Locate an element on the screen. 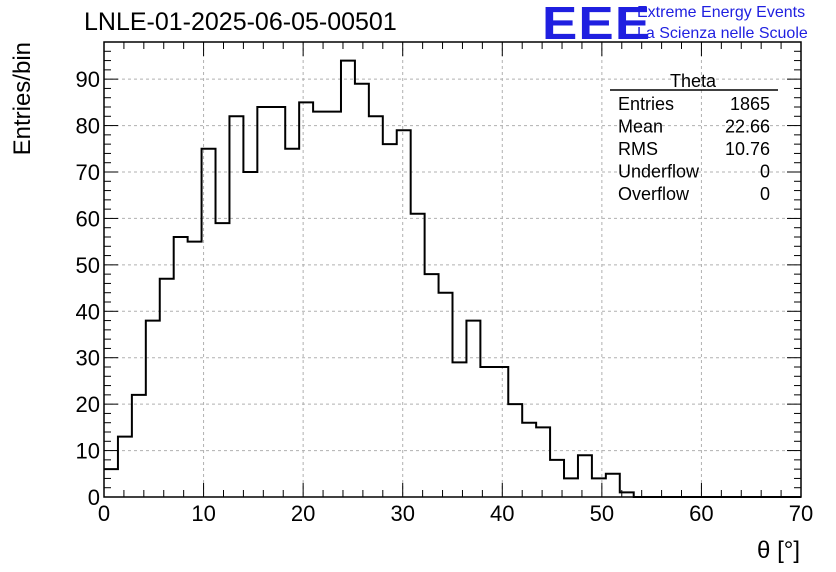 This screenshot has height=572, width=836. y-tick-label: 70 is located at coordinates (88, 172).